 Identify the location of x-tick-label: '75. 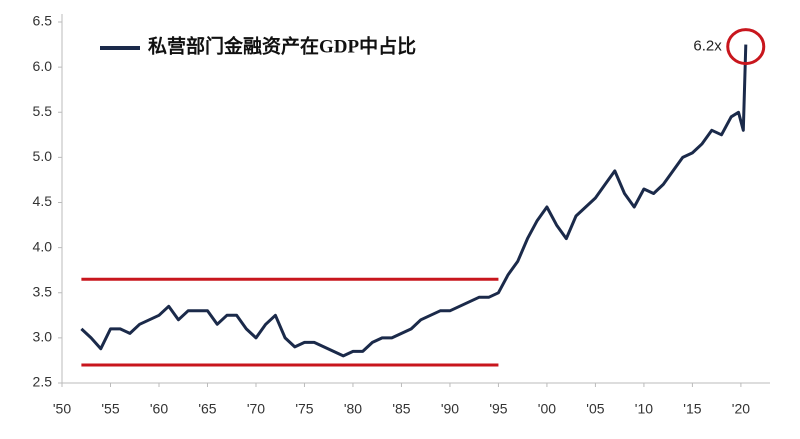
(304, 409).